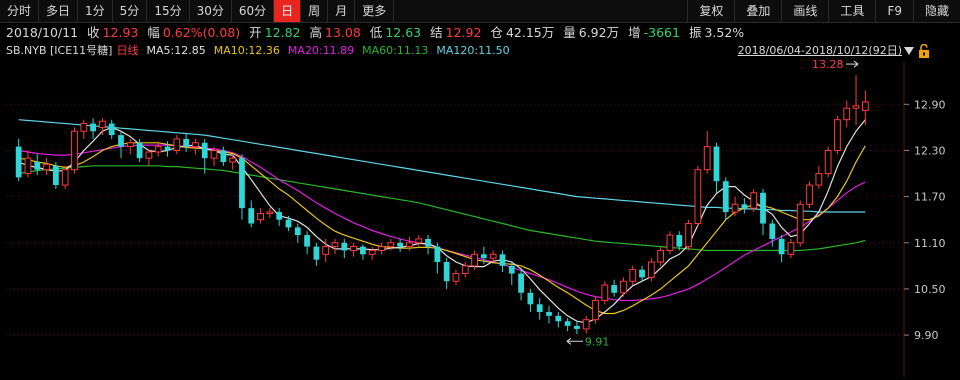  I want to click on period-tab-2: 1分, so click(95, 11).